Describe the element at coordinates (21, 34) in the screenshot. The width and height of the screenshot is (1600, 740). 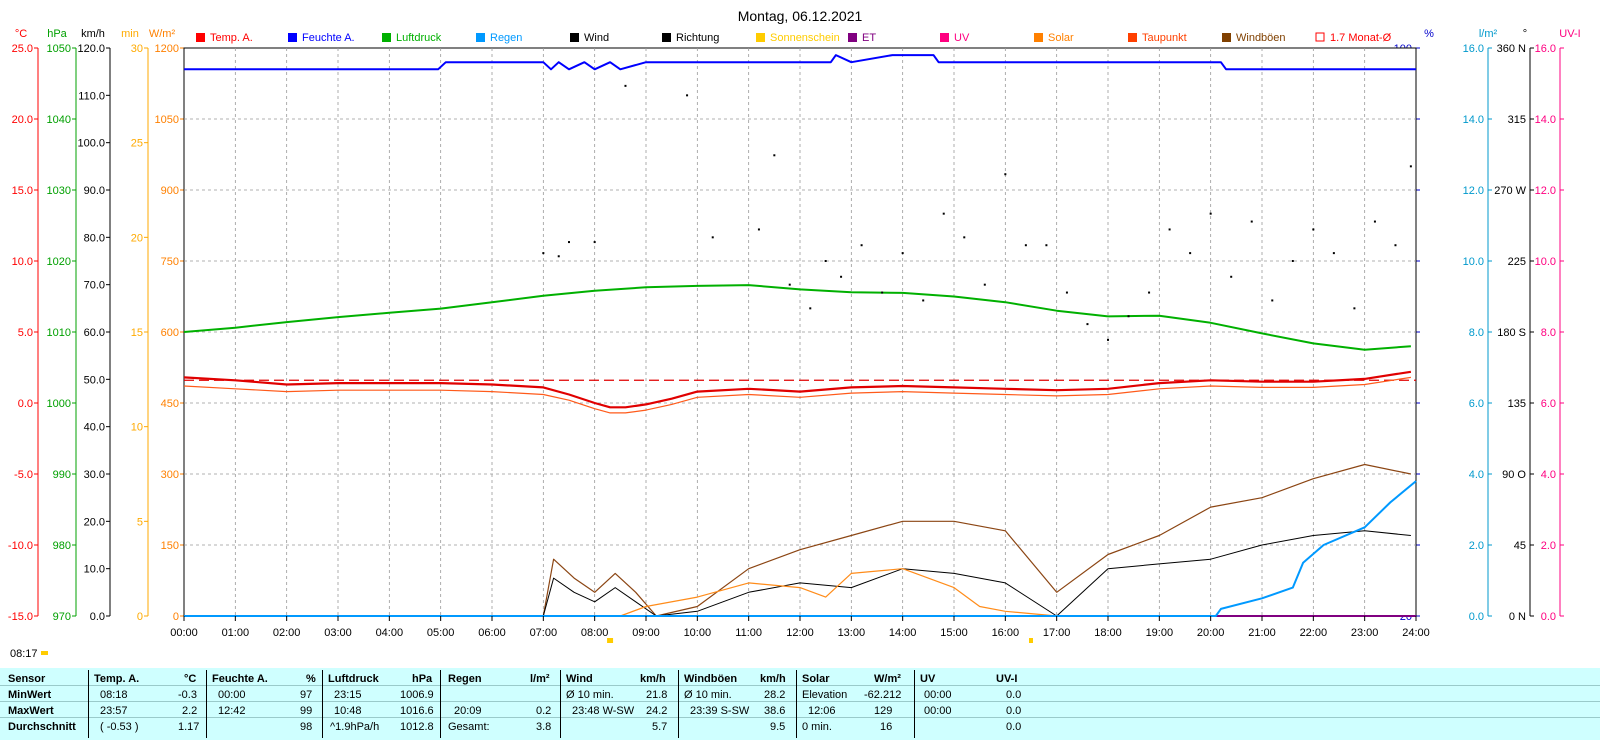
I see `temp-axis-unit: °C` at that location.